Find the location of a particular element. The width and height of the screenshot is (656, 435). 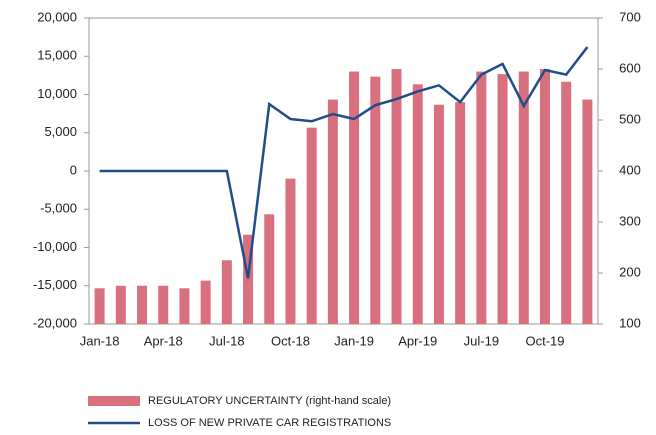

y-tick-label: 10,000 is located at coordinates (57, 93).